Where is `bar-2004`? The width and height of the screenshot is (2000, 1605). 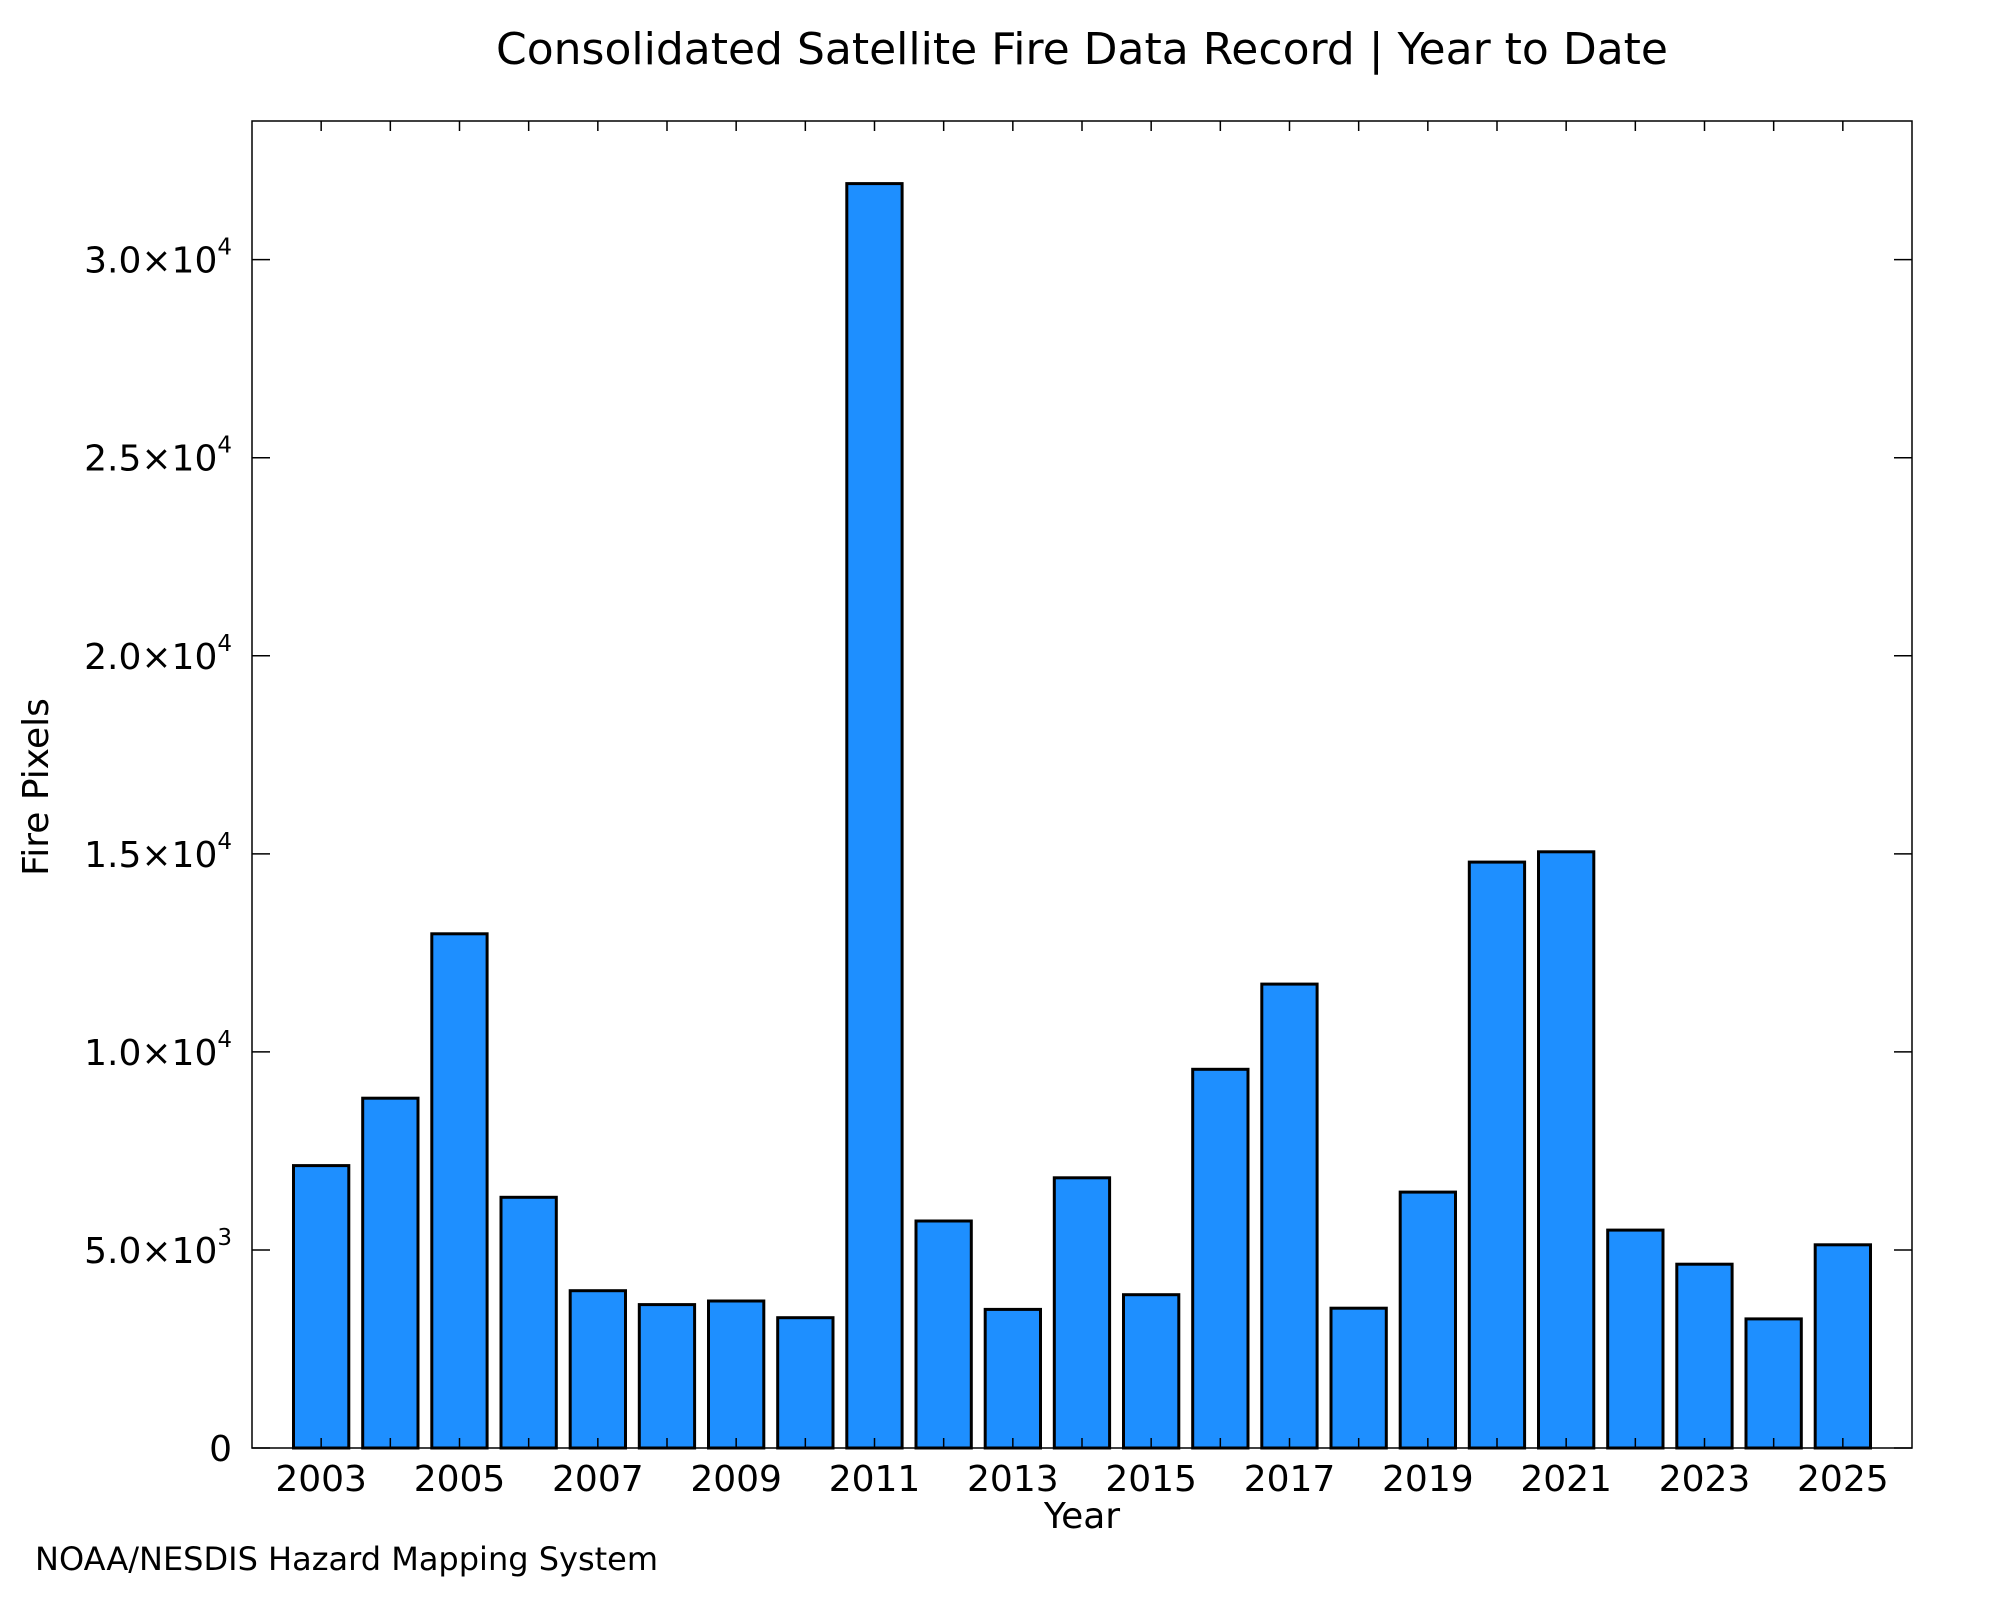 bar-2004 is located at coordinates (390, 1273).